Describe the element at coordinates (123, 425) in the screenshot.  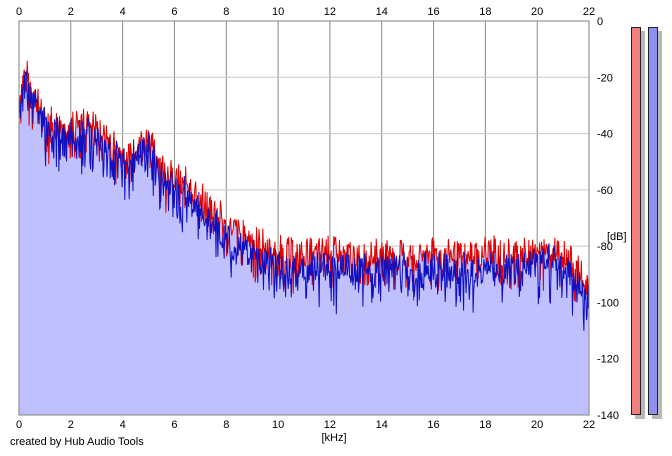
I see `x-tick-label-bottom: 4` at that location.